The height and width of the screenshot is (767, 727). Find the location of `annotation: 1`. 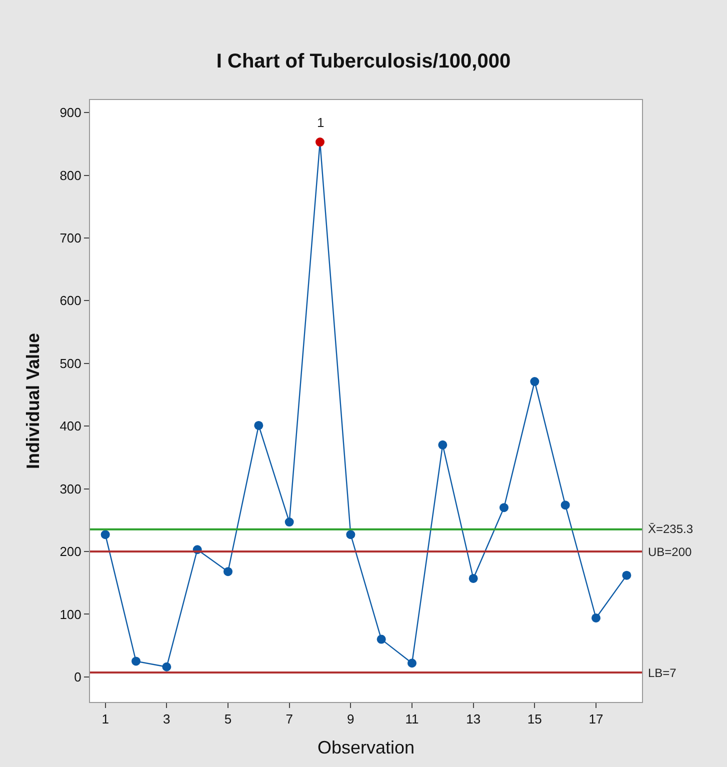

annotation: 1 is located at coordinates (320, 122).